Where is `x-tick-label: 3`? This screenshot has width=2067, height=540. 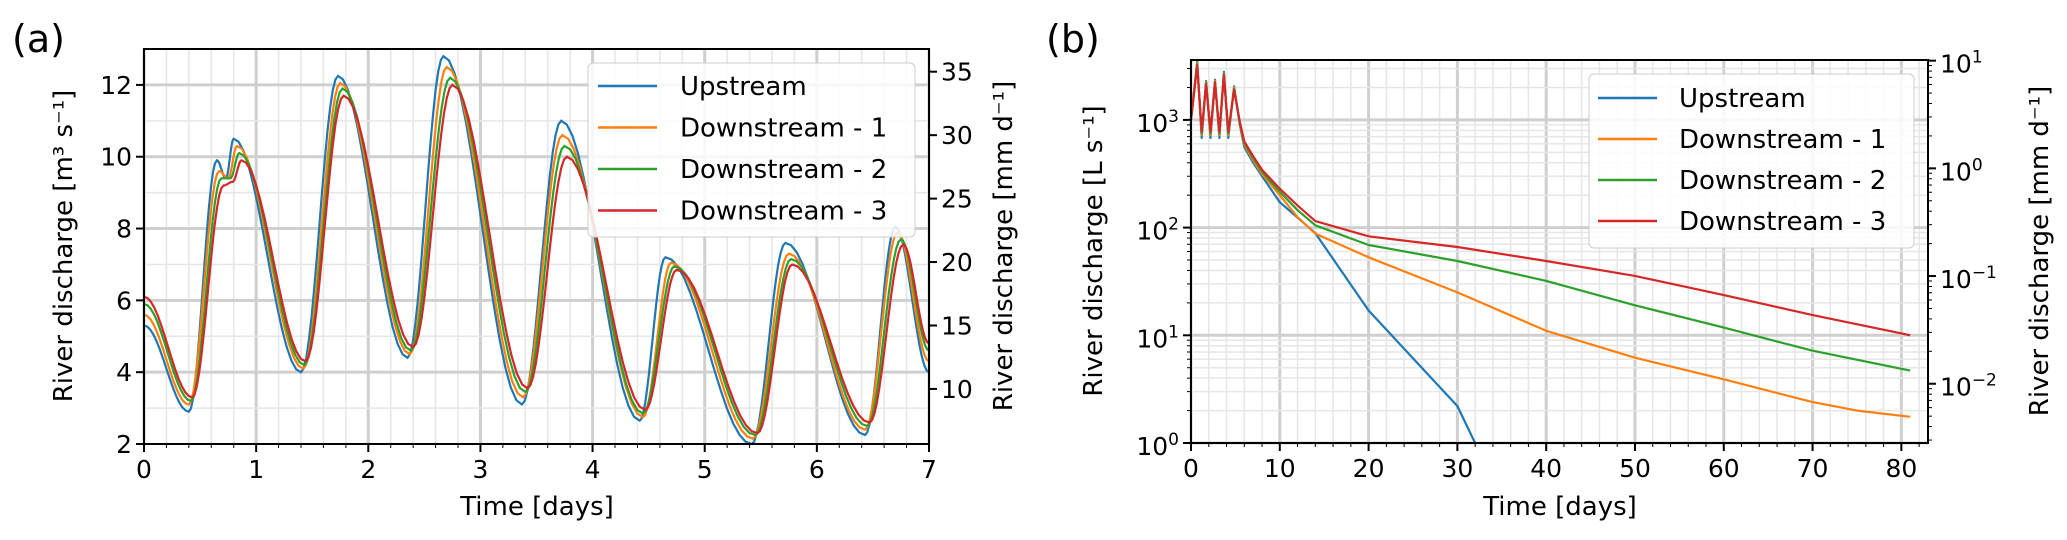 x-tick-label: 3 is located at coordinates (480, 469).